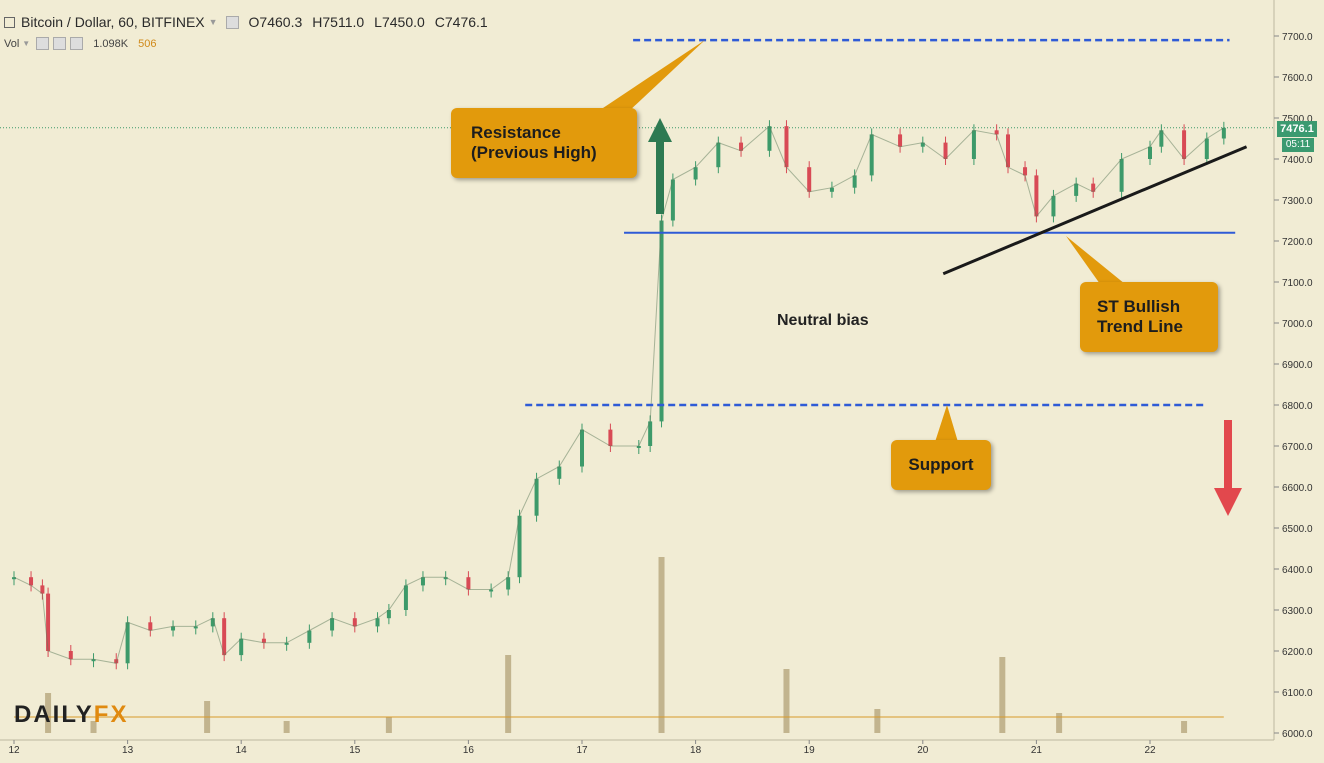  I want to click on y-tick-label: 7300.0, so click(1297, 201).